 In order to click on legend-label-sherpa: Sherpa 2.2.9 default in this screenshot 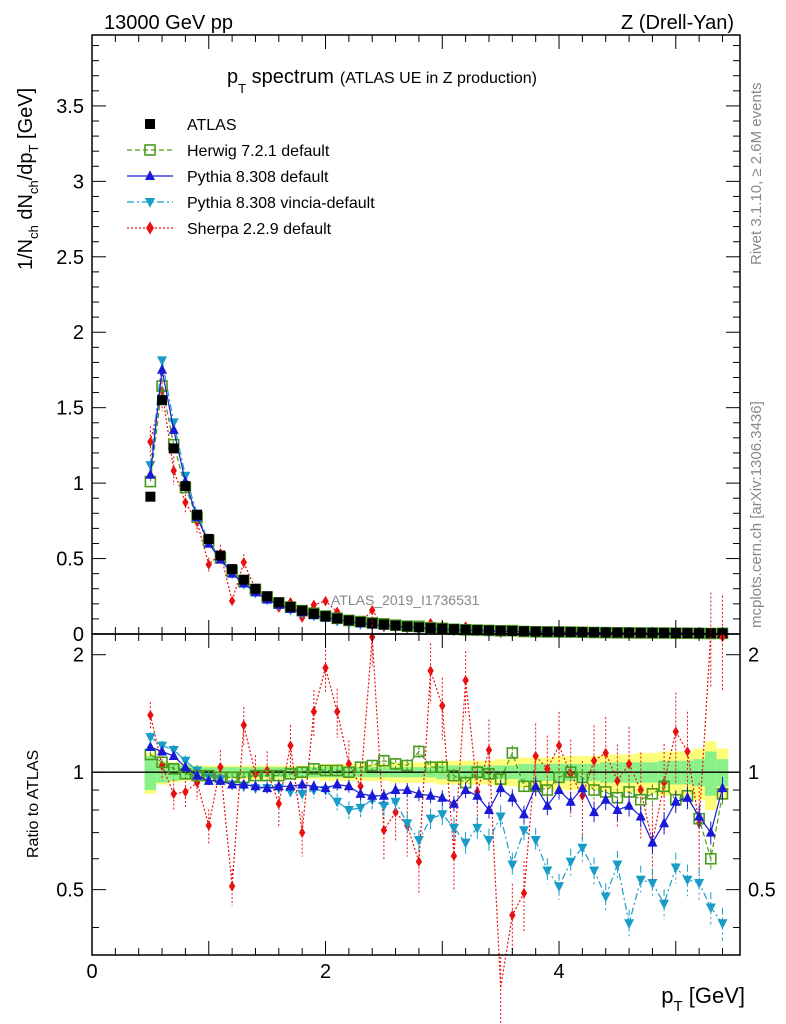, I will do `click(259, 229)`.